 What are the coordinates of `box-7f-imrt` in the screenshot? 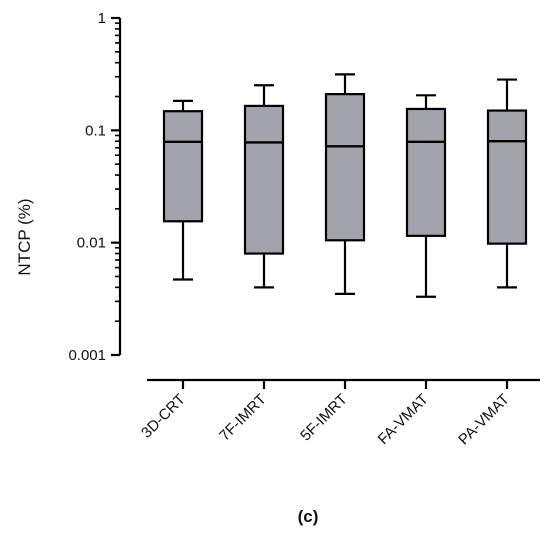 It's located at (264, 186).